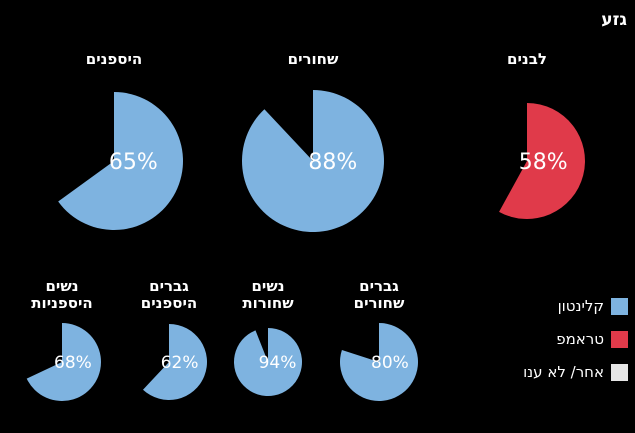  What do you see at coordinates (278, 363) in the screenshot?
I see `pie-value-label: 94%` at bounding box center [278, 363].